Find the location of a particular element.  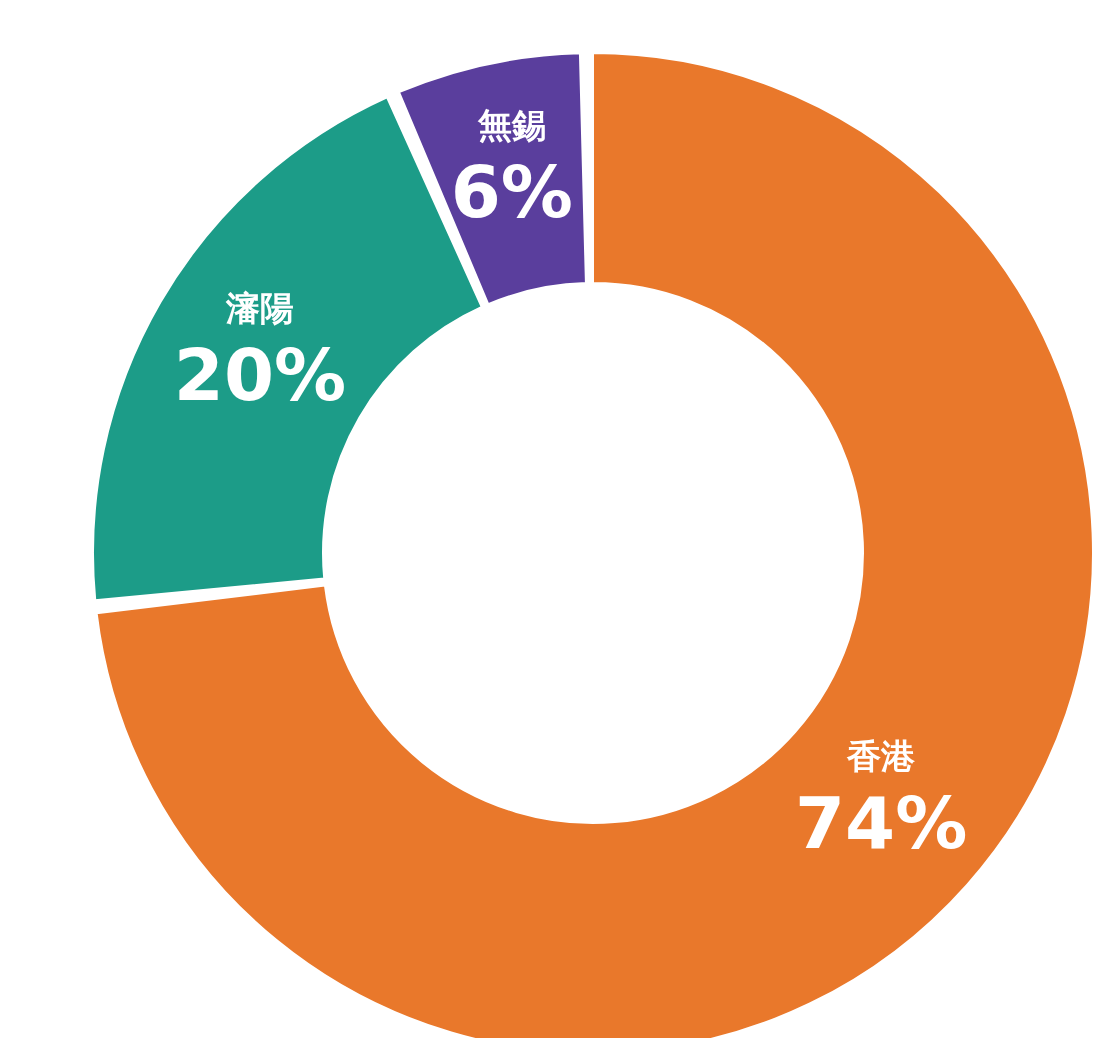

data-label: 20% is located at coordinates (260, 374).